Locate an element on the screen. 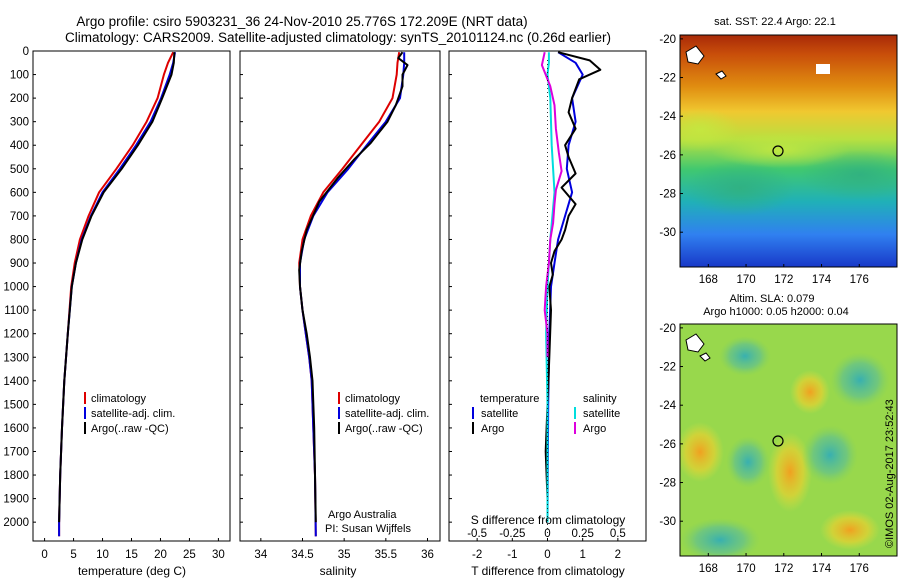  x-tick-label: 1 is located at coordinates (582, 555).